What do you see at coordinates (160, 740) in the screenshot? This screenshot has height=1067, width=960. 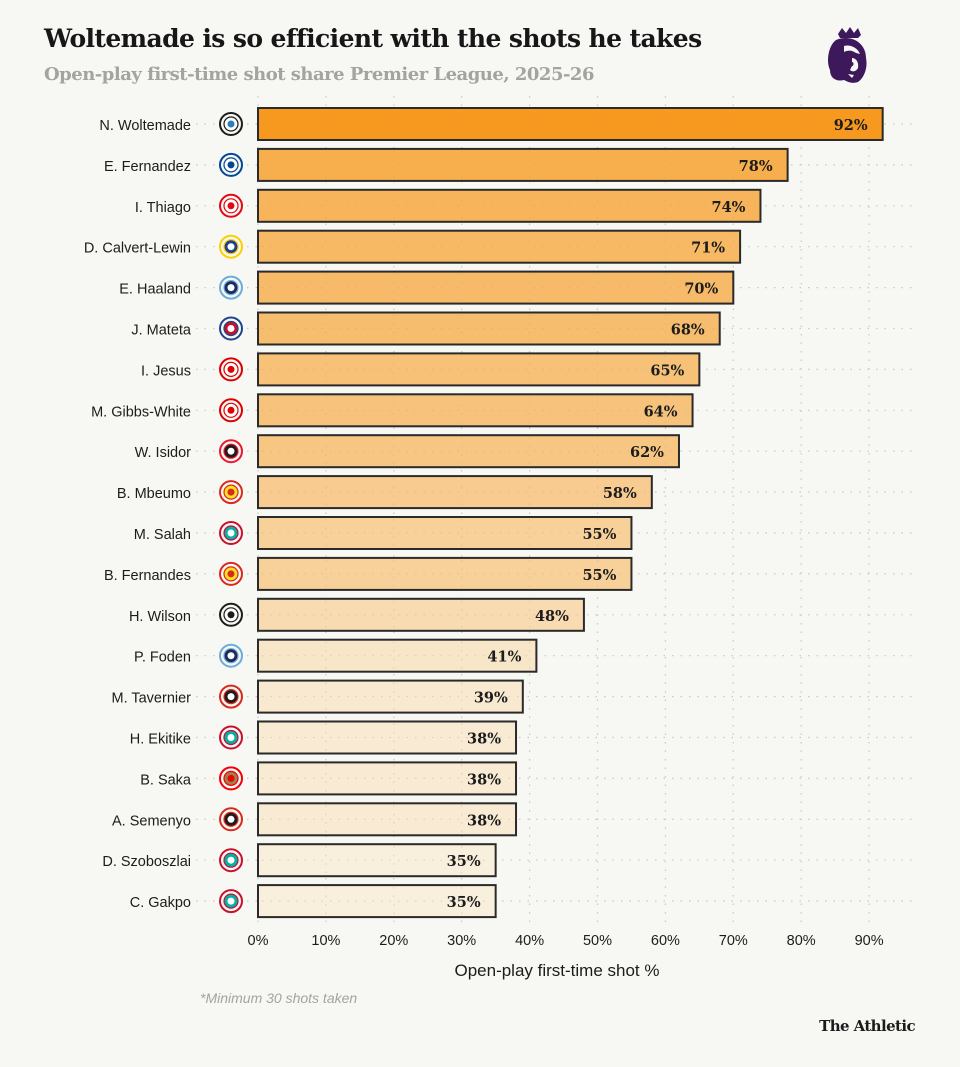 I see `player-label: H. Ekitike` at bounding box center [160, 740].